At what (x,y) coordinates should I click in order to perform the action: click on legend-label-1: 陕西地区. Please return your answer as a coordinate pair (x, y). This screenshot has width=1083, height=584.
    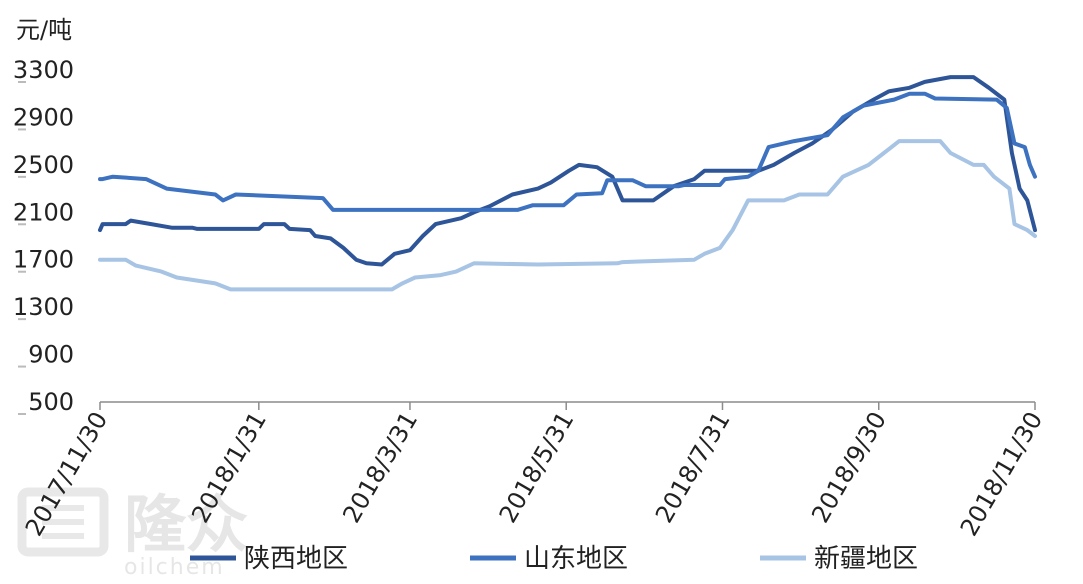
    Looking at the image, I should click on (296, 559).